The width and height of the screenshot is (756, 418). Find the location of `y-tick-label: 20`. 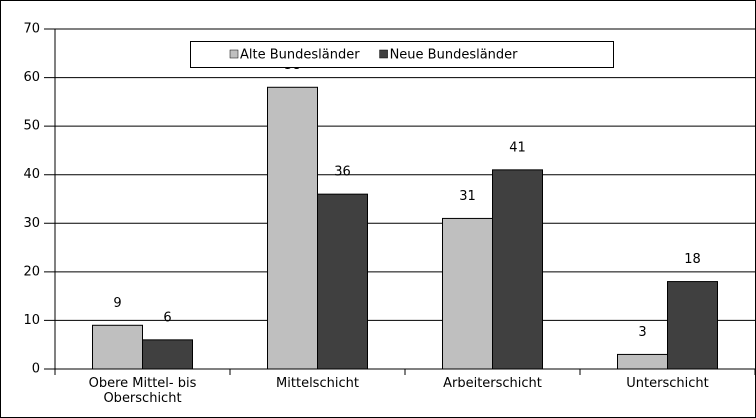

y-tick-label: 20 is located at coordinates (31, 271).